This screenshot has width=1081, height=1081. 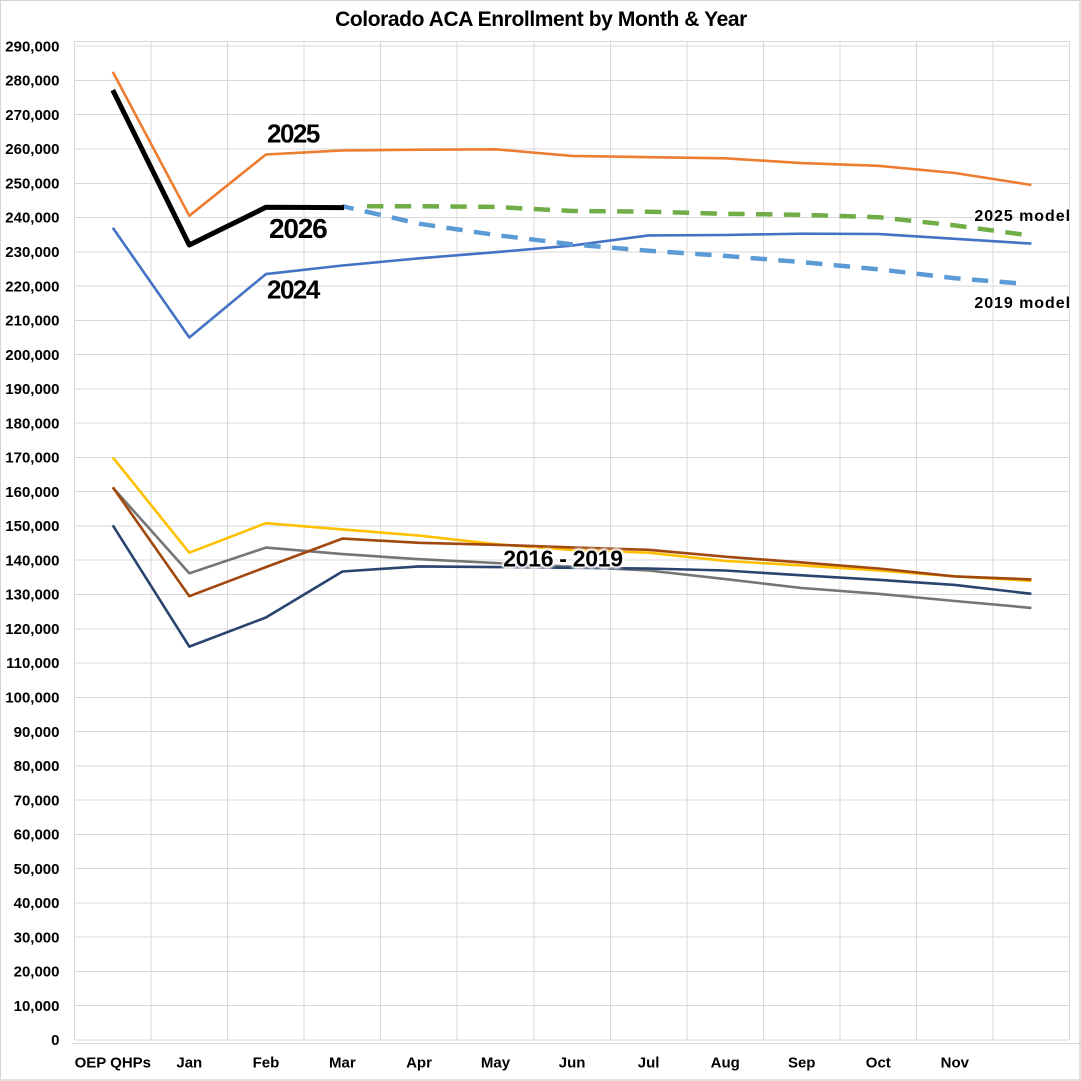 I want to click on svg-text: 170,000, so click(x=32, y=458).